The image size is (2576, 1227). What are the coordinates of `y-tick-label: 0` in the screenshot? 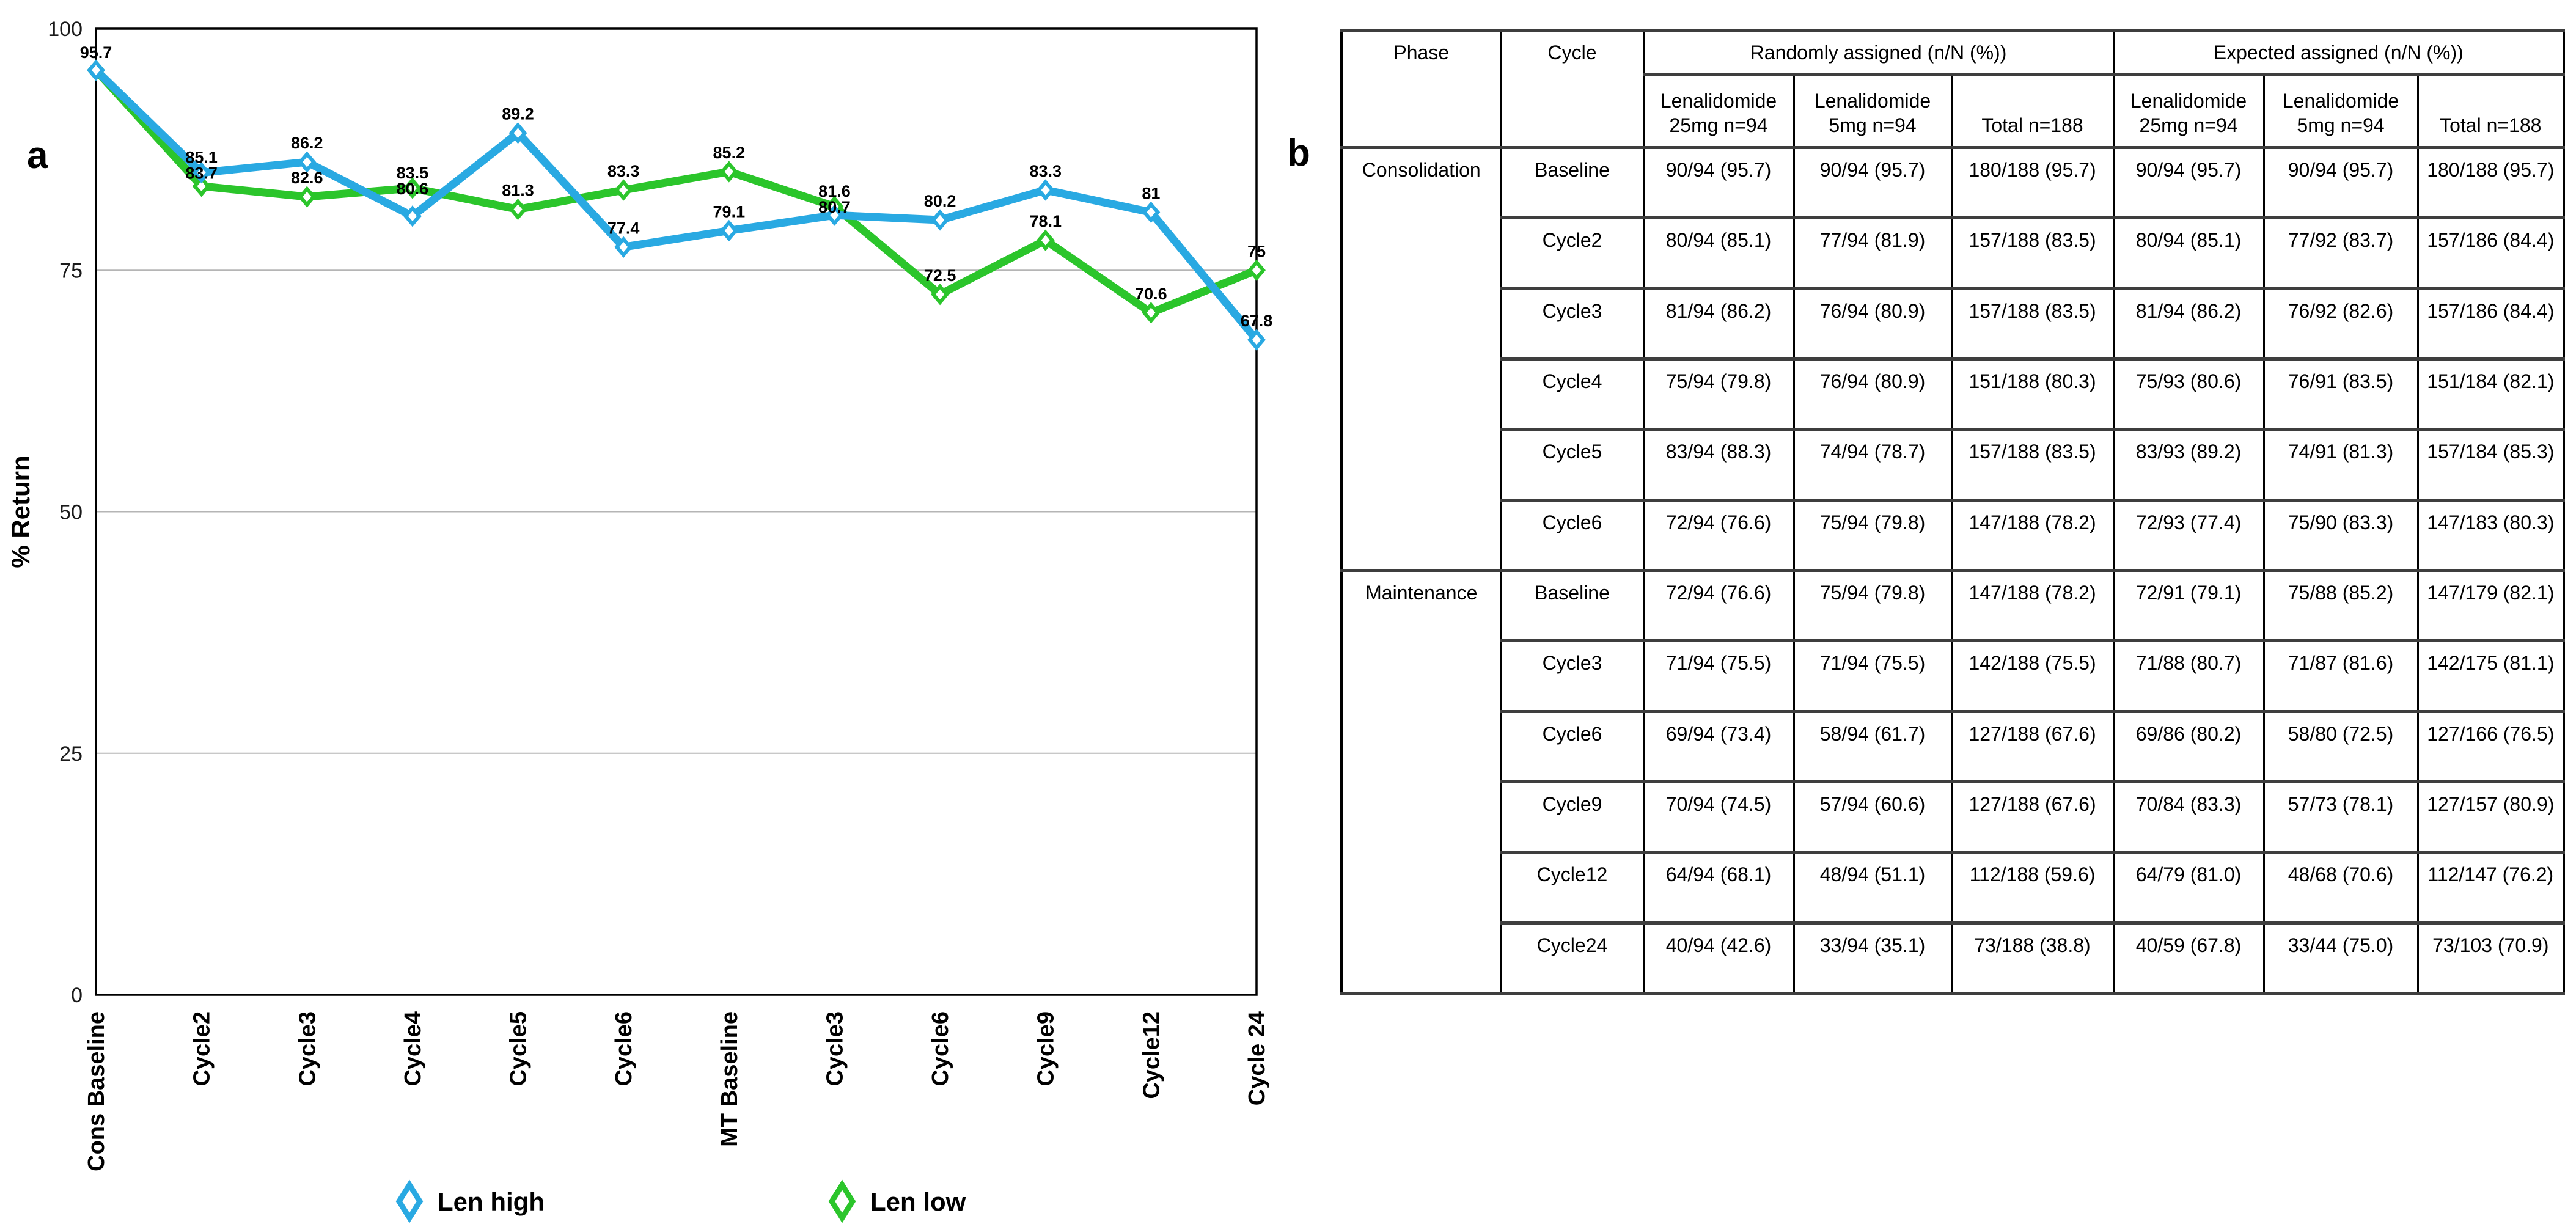 It's located at (77, 996).